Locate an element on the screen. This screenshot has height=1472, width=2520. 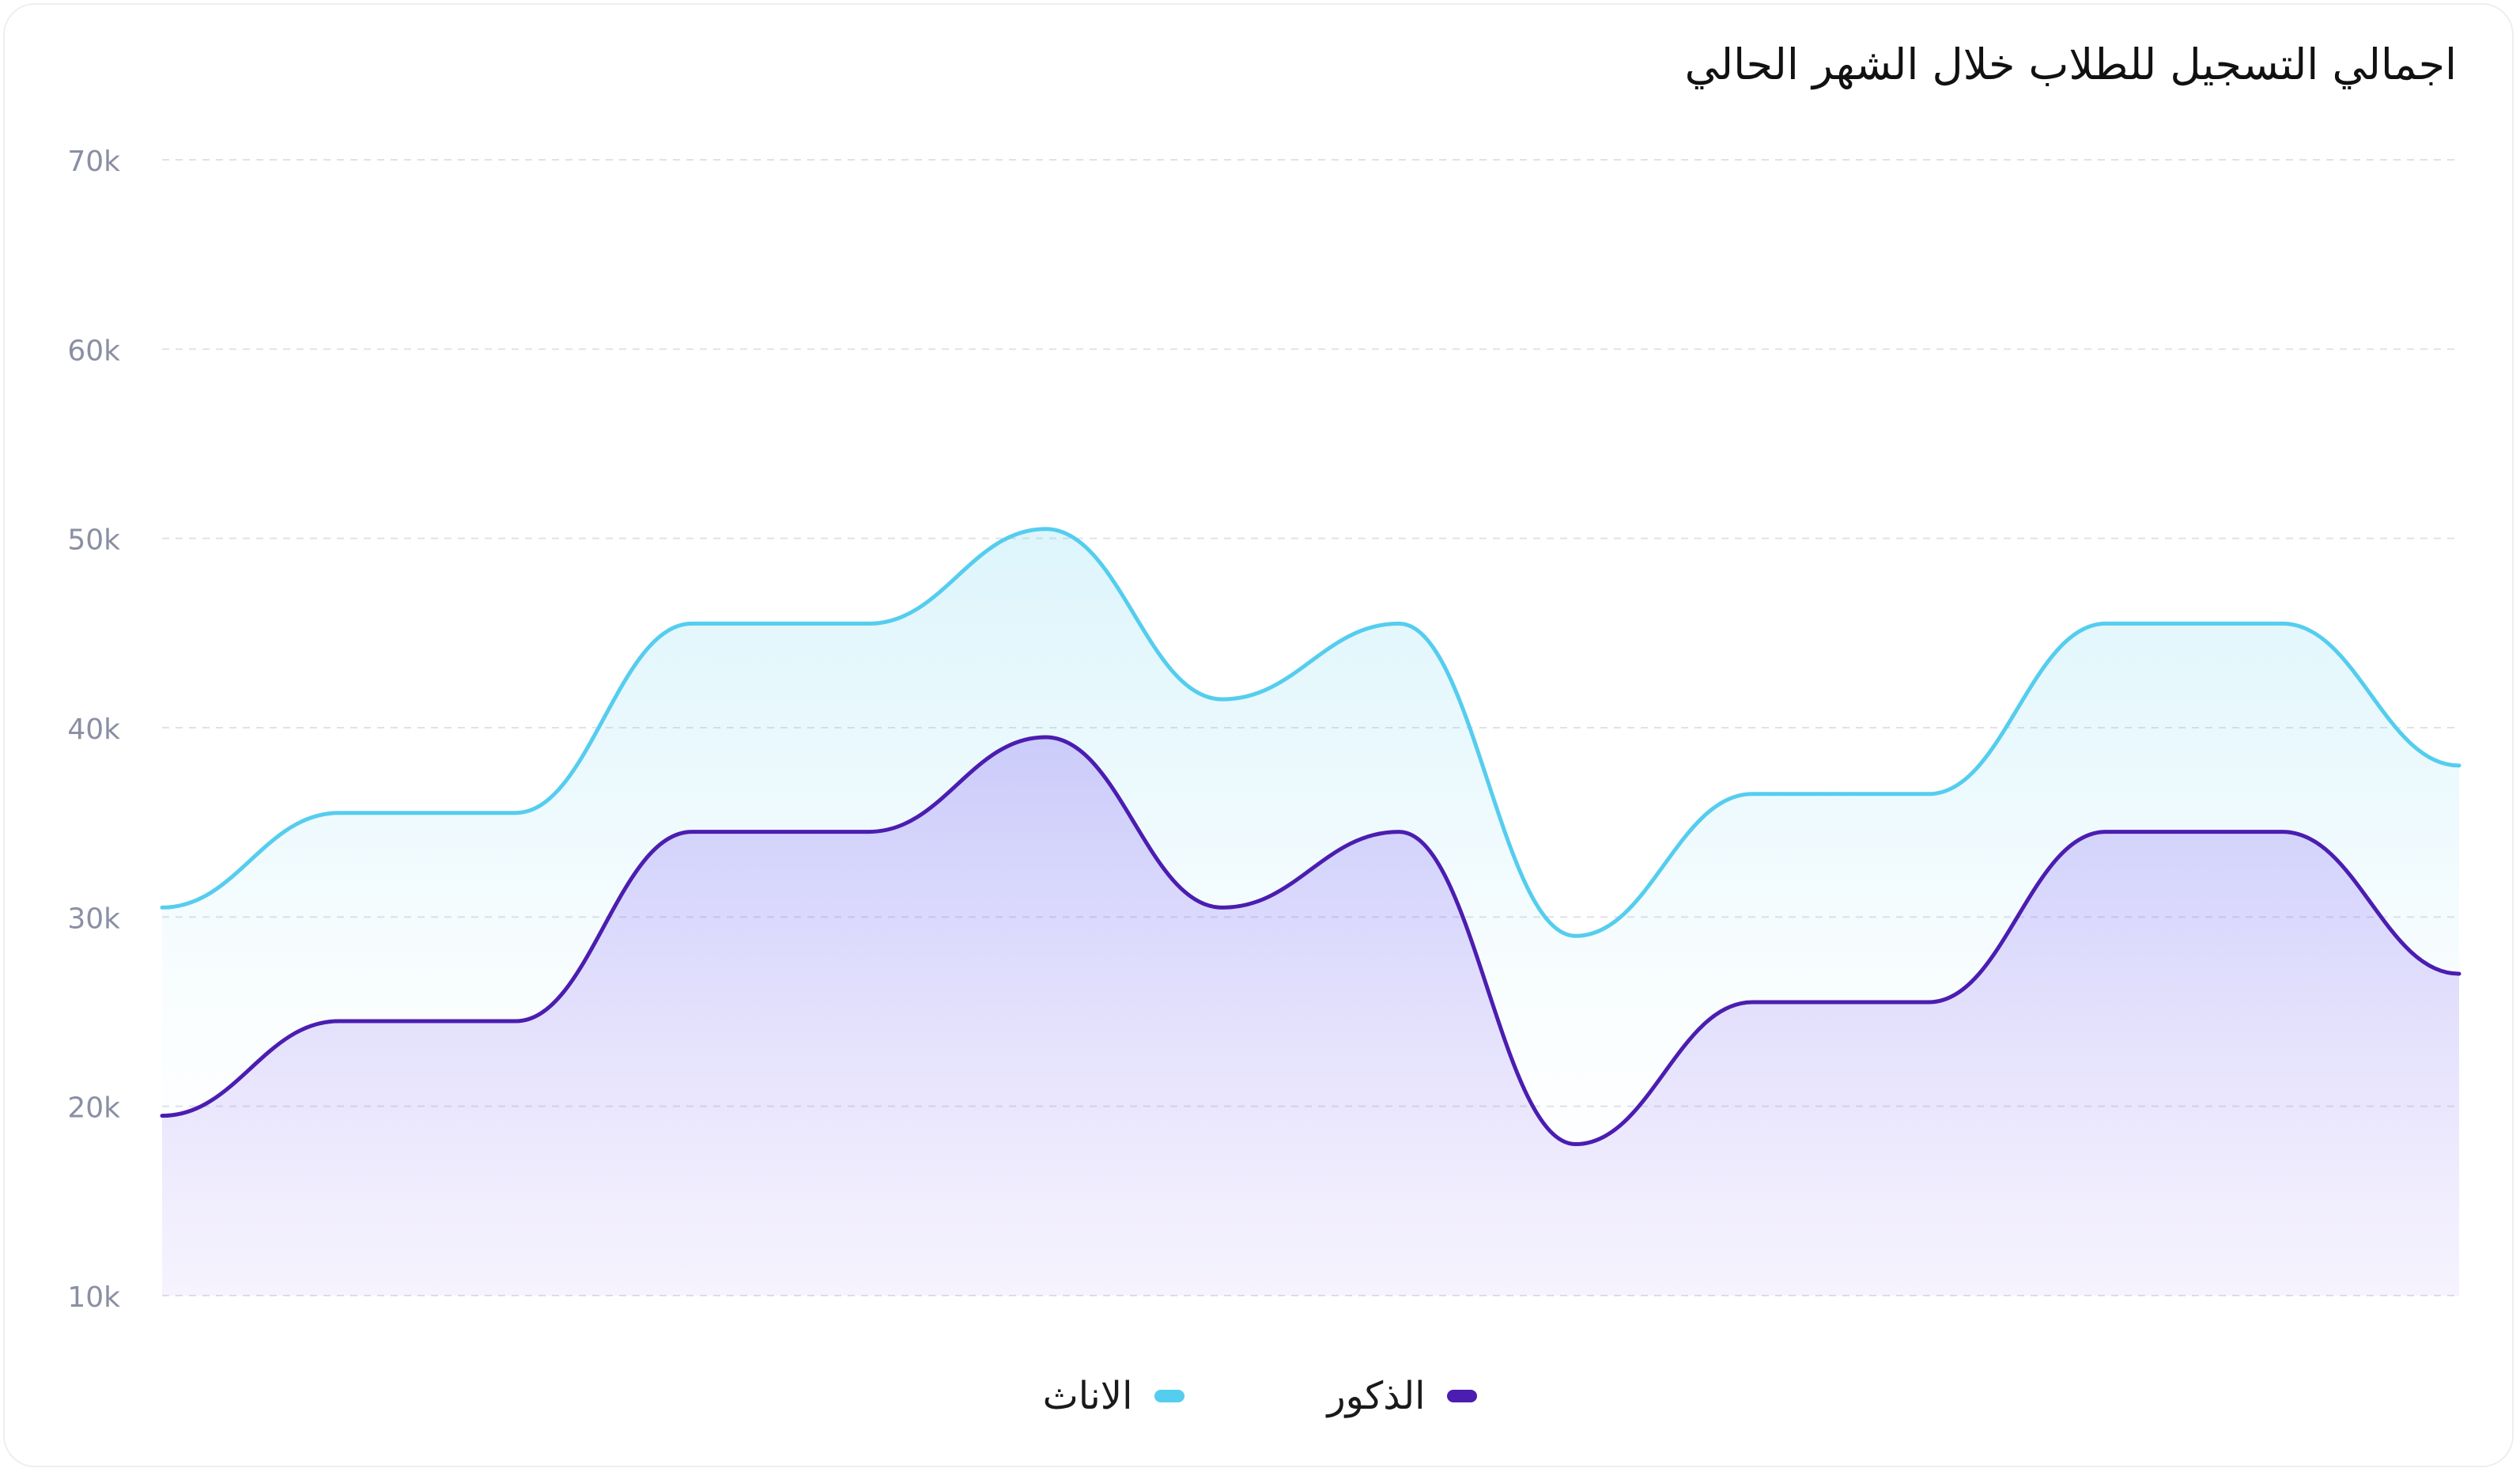
y-tick-label: 10k is located at coordinates (93, 1297).